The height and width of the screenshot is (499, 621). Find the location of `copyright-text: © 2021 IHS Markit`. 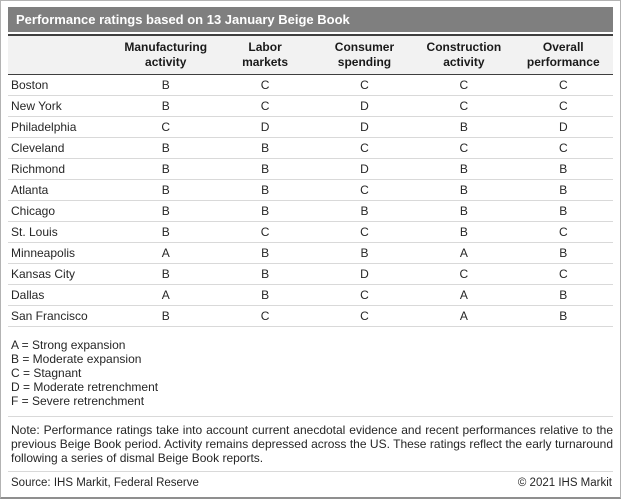

copyright-text: © 2021 IHS Markit is located at coordinates (564, 483).